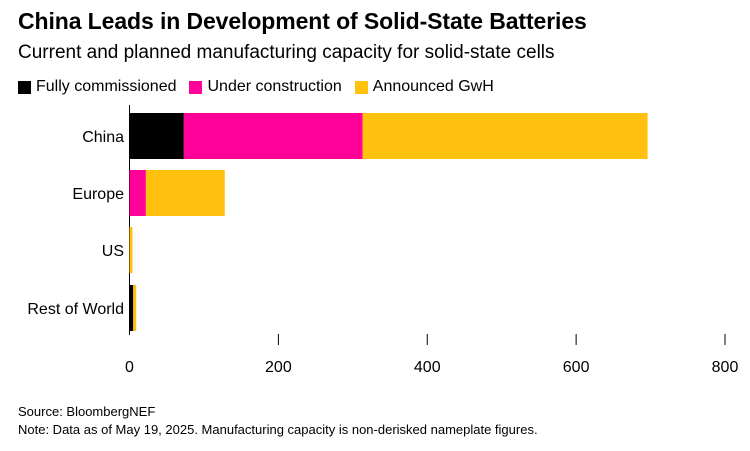  What do you see at coordinates (196, 87) in the screenshot?
I see `legend-swatch-under-construction` at bounding box center [196, 87].